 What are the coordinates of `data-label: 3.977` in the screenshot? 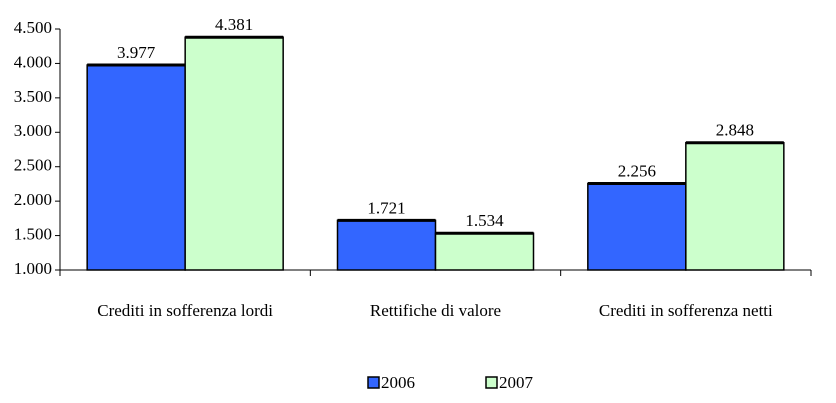 It's located at (136, 52).